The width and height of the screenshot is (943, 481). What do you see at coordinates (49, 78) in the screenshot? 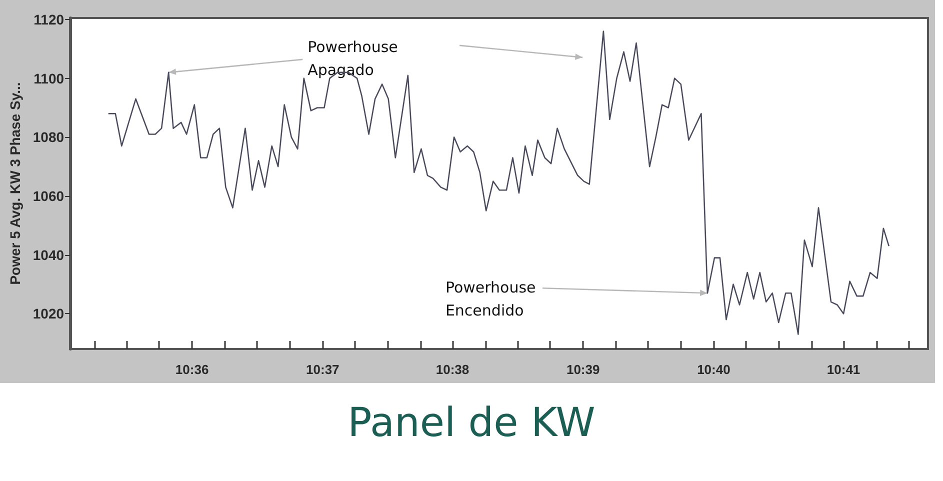
I see `y-tick-label: 1100` at bounding box center [49, 78].